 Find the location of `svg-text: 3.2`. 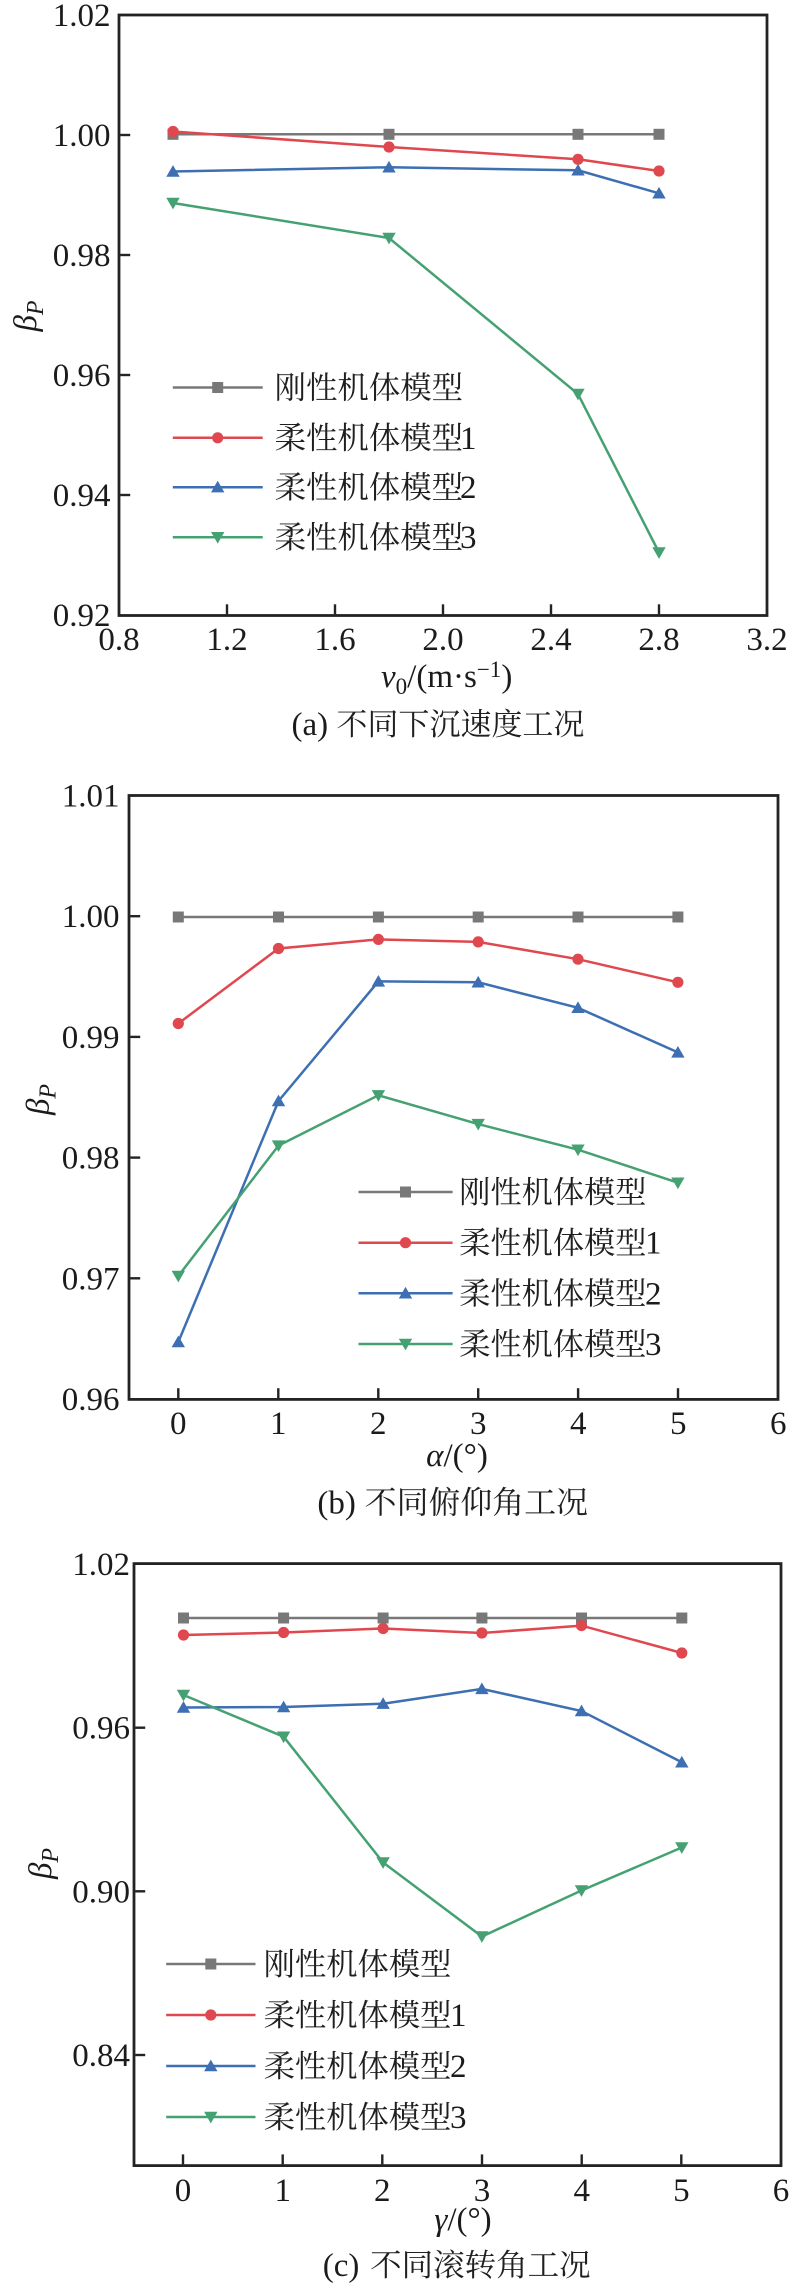

svg-text: 3.2 is located at coordinates (766, 640).